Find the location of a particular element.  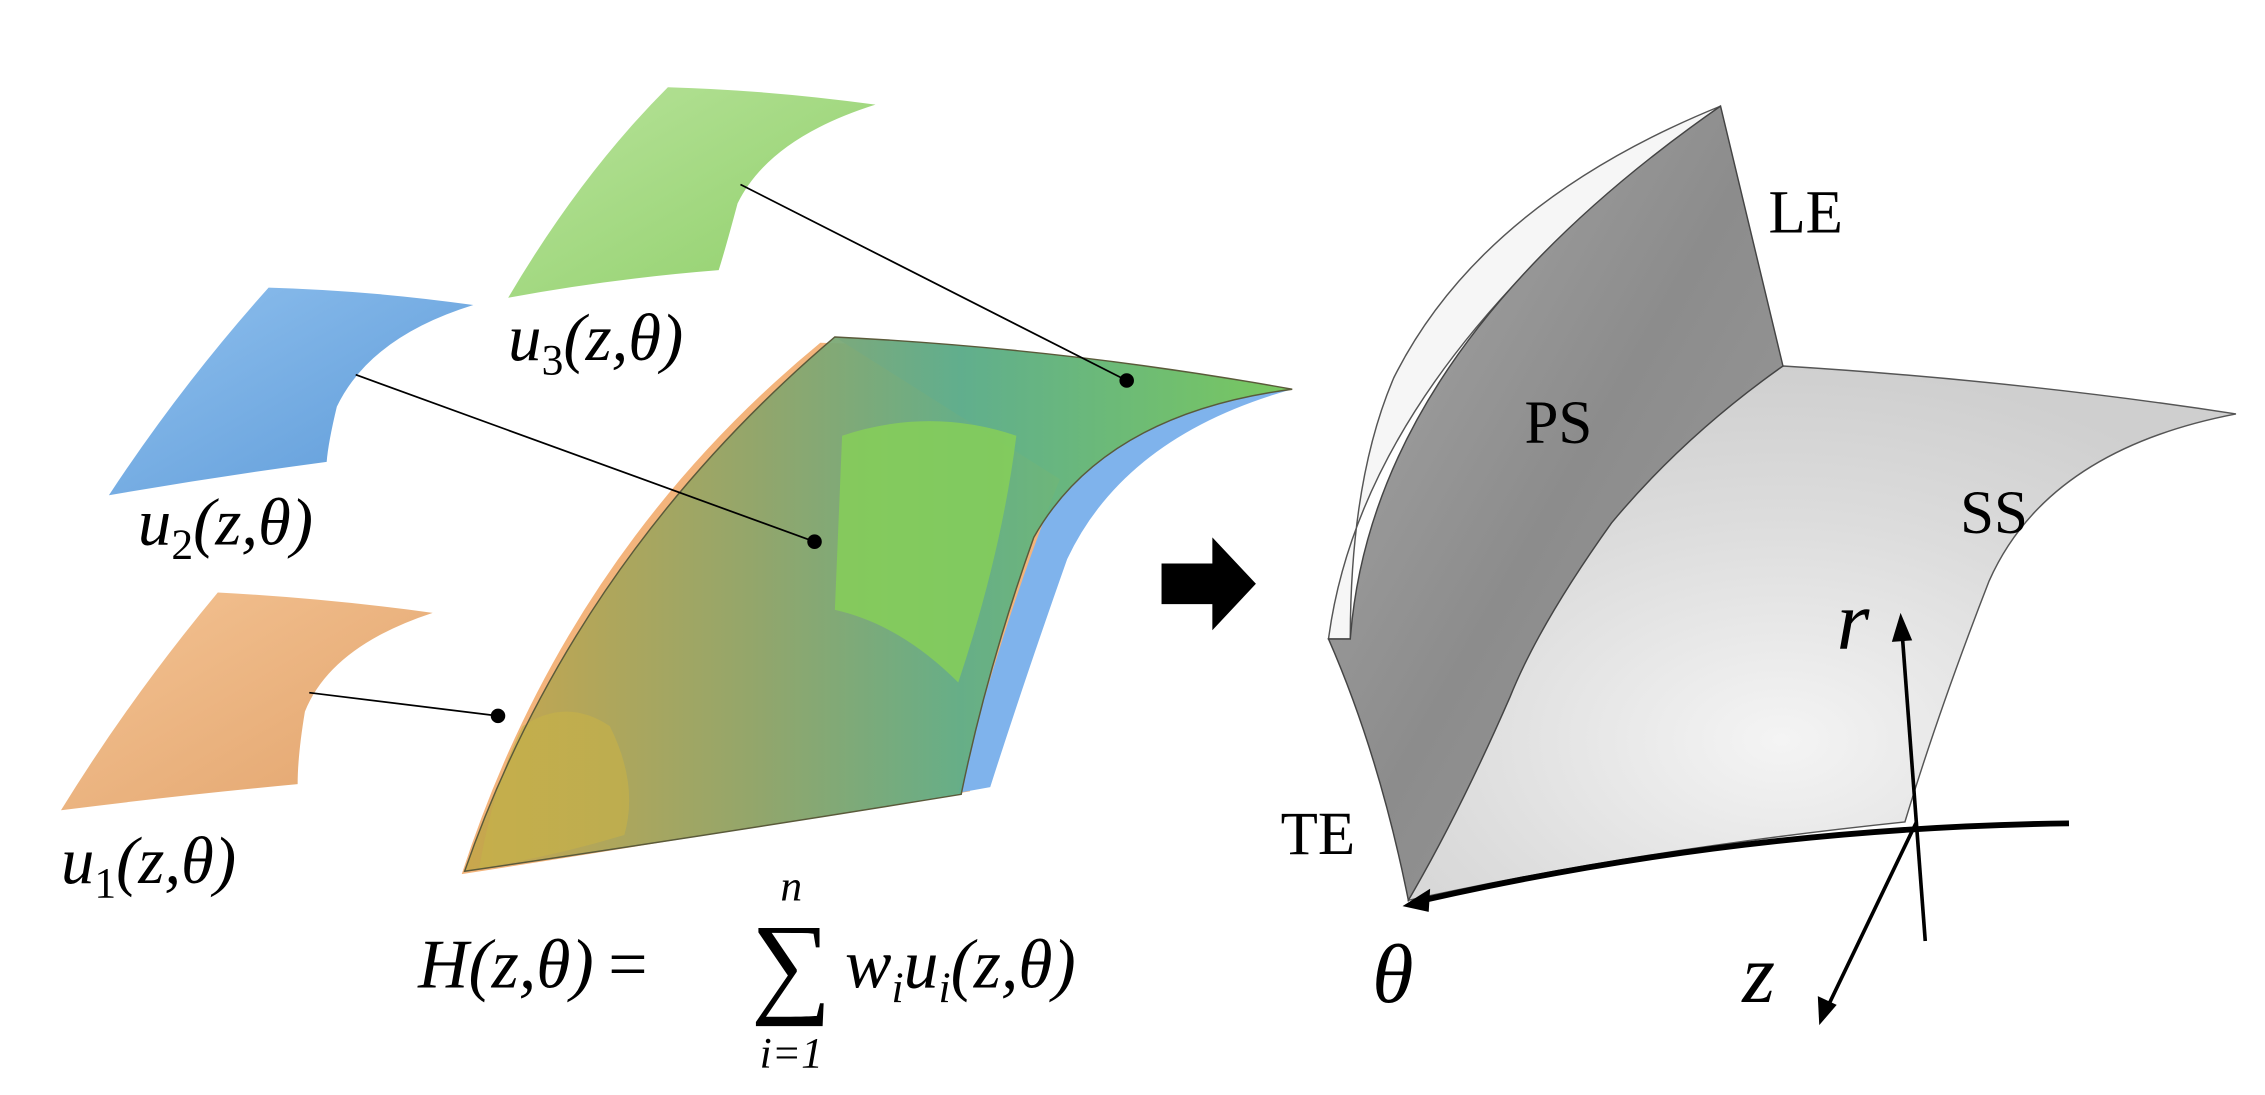

u3-label: u3(z,θ) is located at coordinates (595, 343).